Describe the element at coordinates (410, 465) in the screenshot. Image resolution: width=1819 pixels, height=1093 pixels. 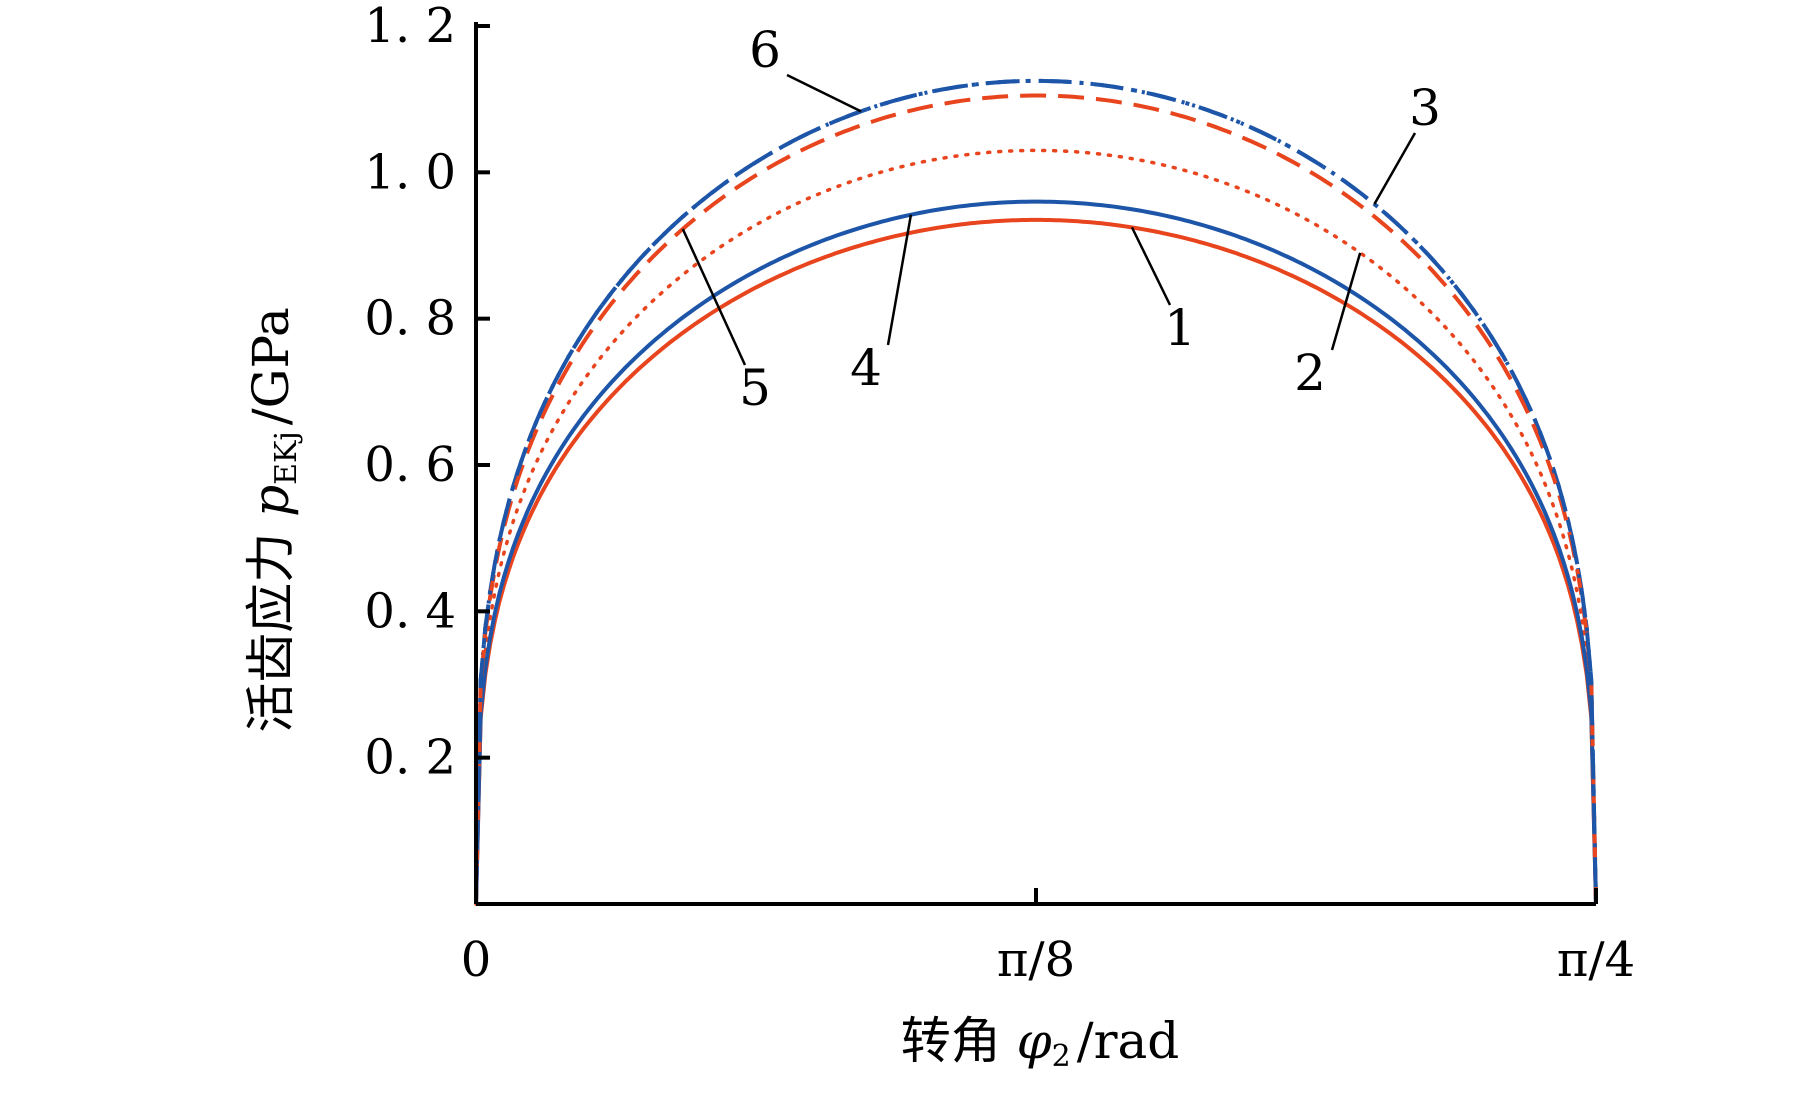
I see `y-tick-label: 0. 6` at that location.